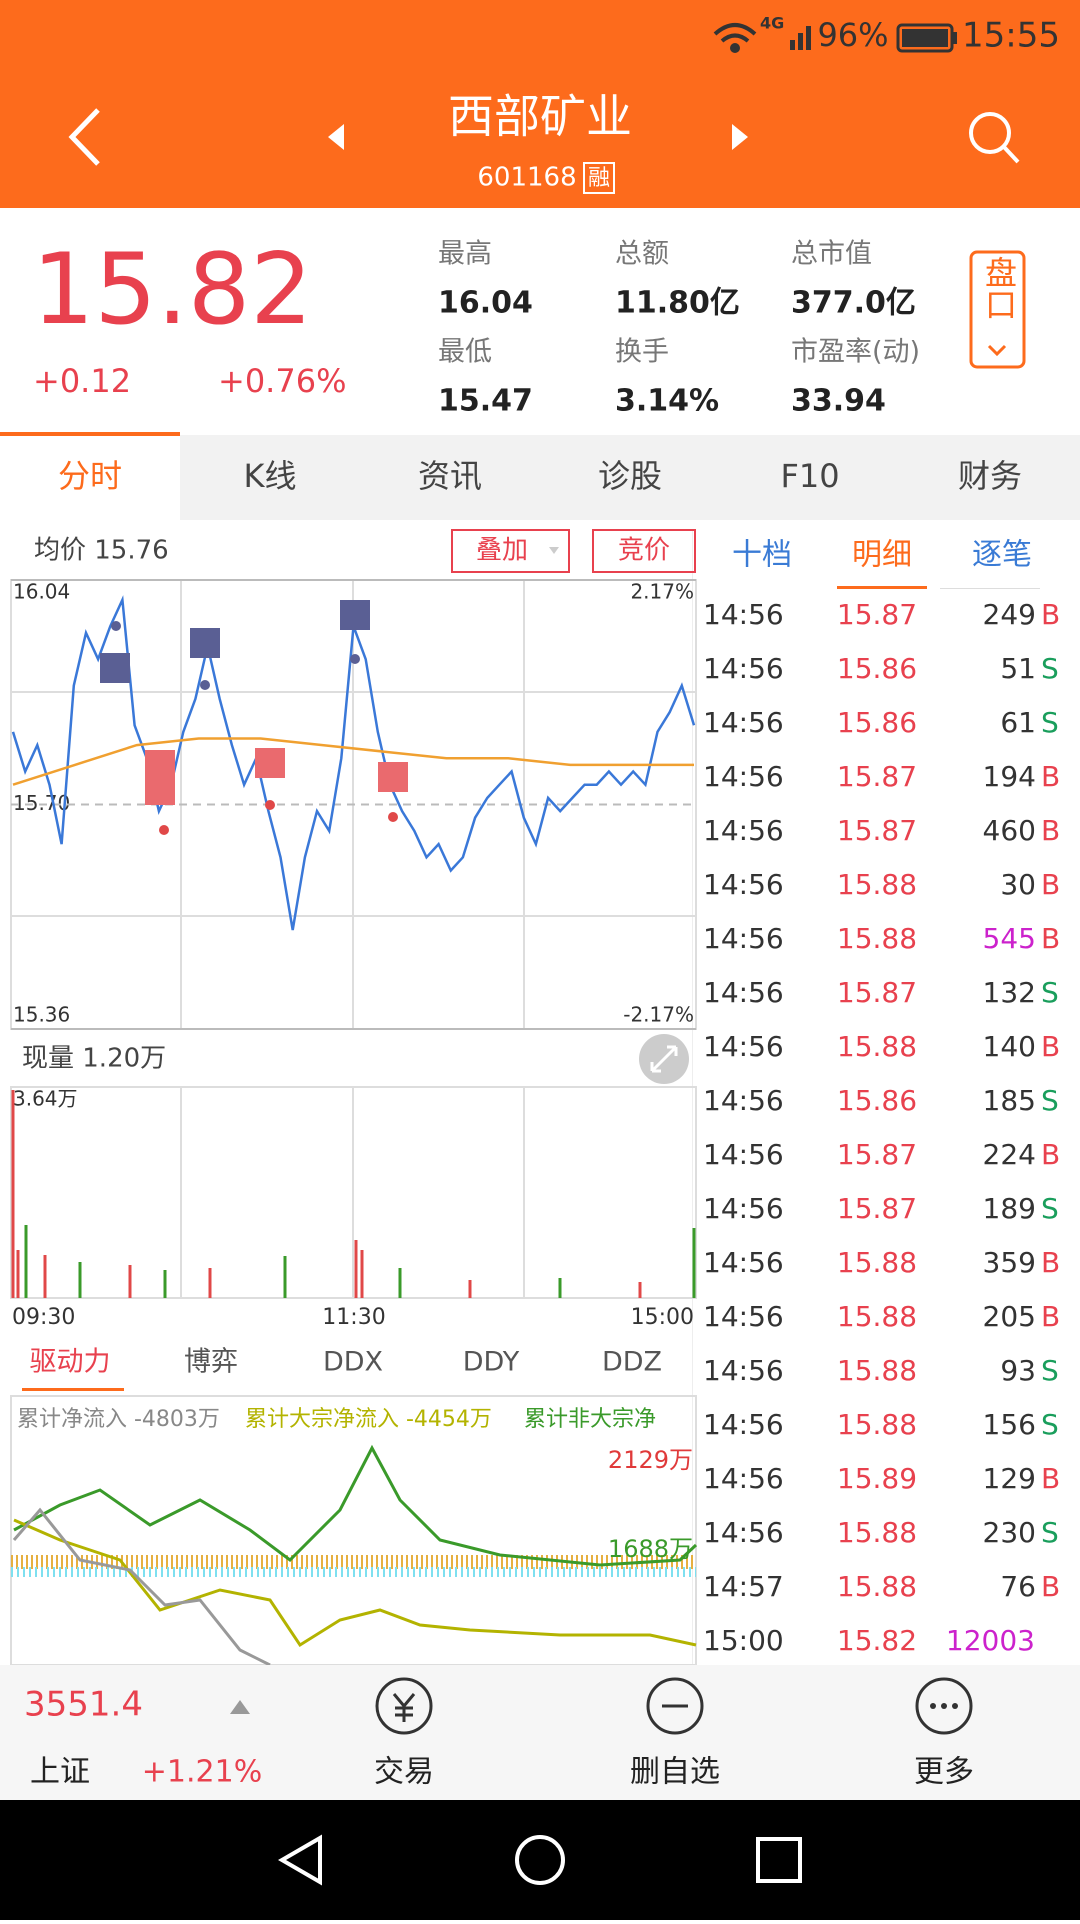 The image size is (1080, 1924). Describe the element at coordinates (41, 592) in the screenshot. I see `y-tick-label: 16.04` at that location.